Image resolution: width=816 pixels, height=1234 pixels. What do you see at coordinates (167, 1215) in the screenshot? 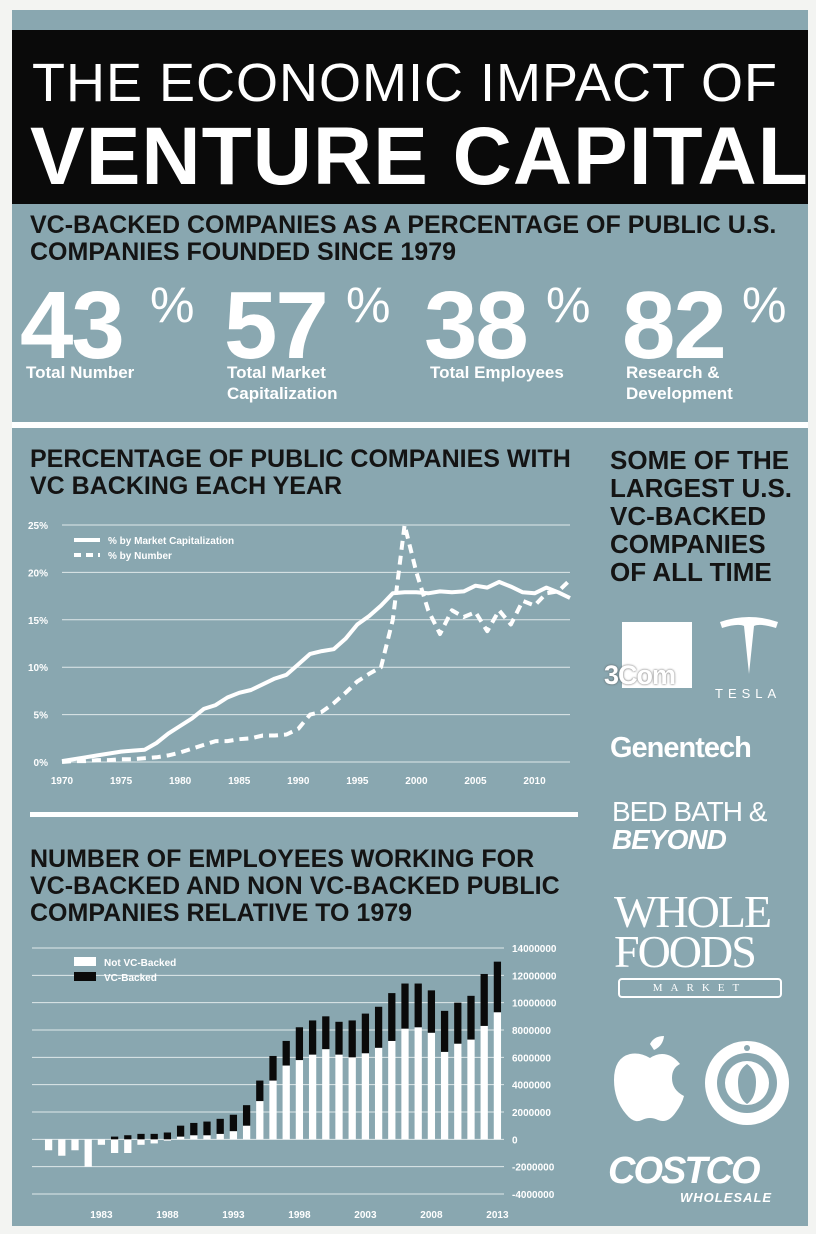
I see `x-tick-label: 1988` at bounding box center [167, 1215].